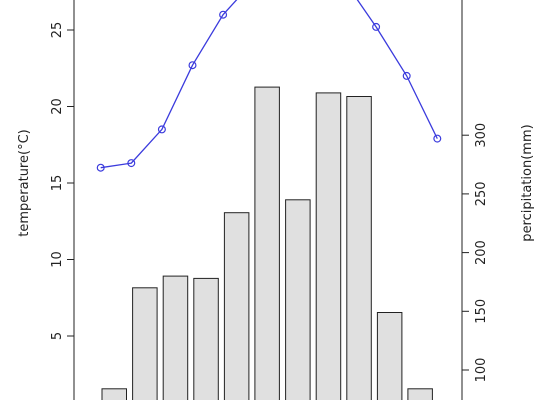  Describe the element at coordinates (481, 311) in the screenshot. I see `right-tick-label: 150` at that location.